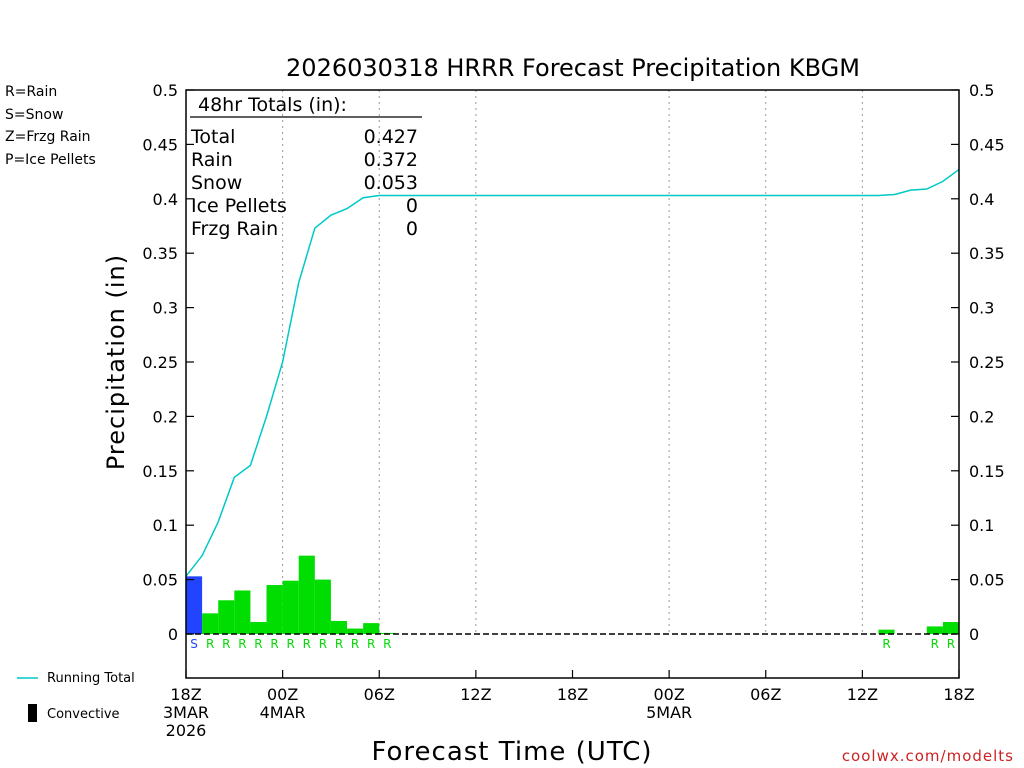 The height and width of the screenshot is (768, 1024). What do you see at coordinates (165, 199) in the screenshot?
I see `y-tick-label-left: 0.4` at bounding box center [165, 199].